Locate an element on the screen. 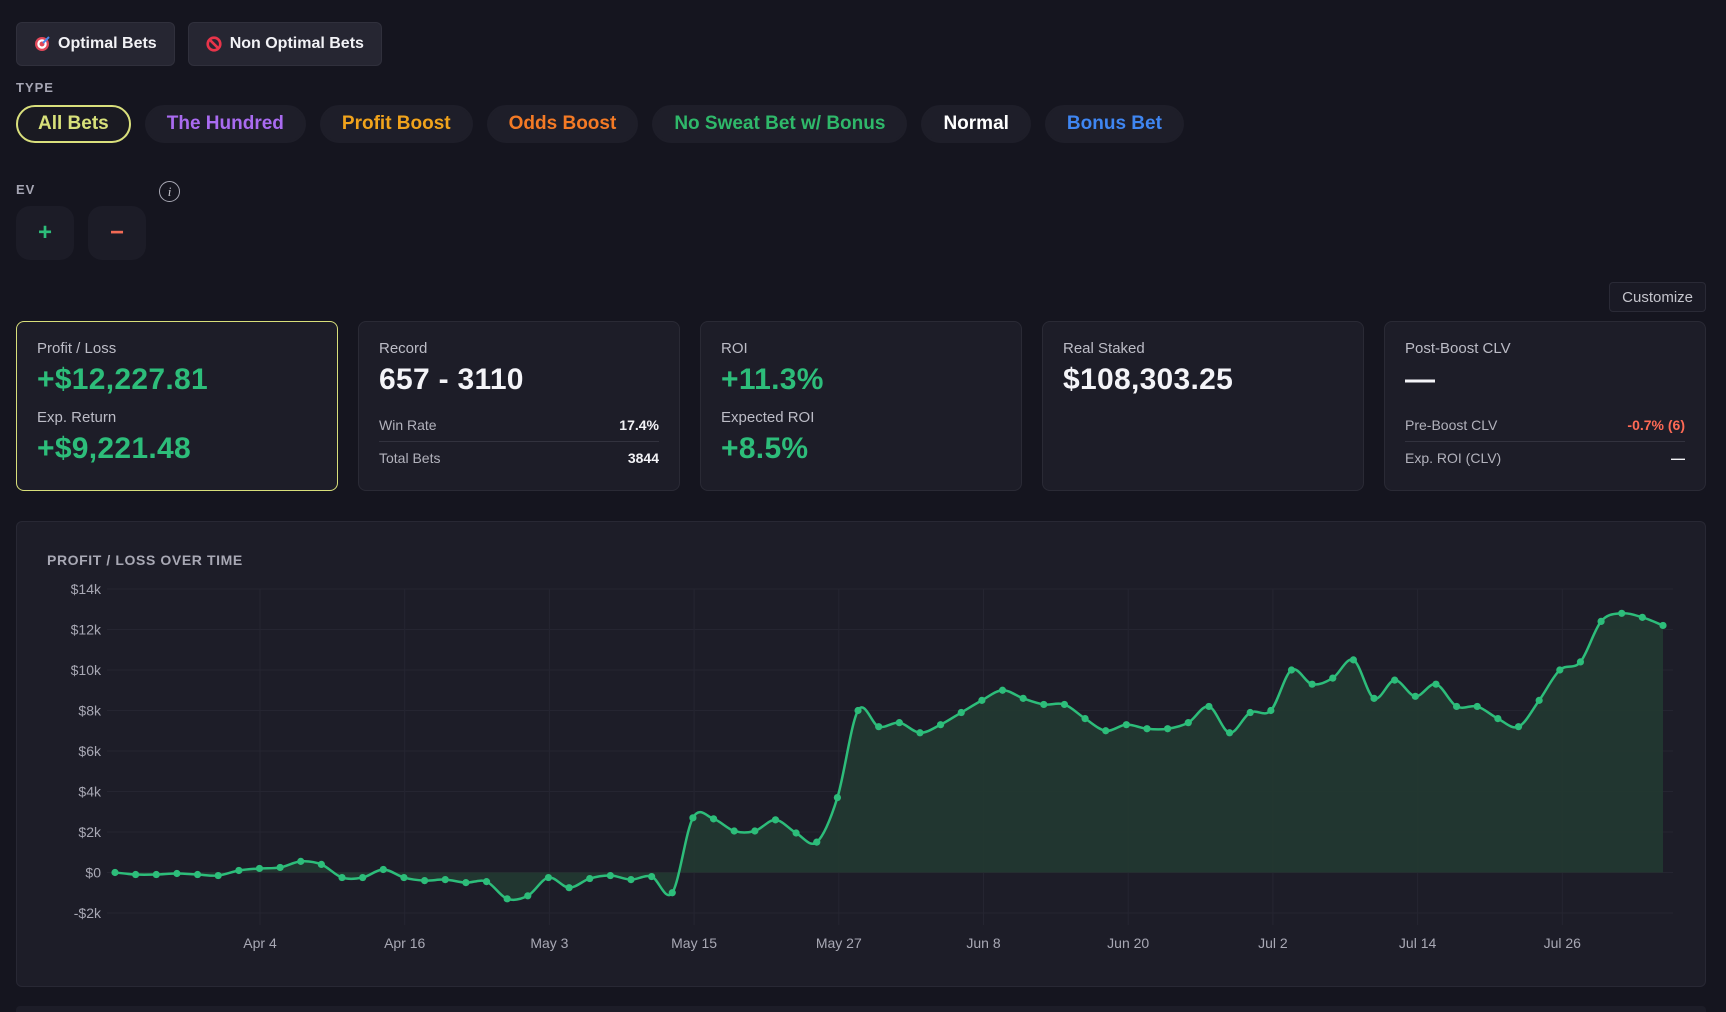 The image size is (1726, 1012). customize-button: Customize is located at coordinates (1657, 297).